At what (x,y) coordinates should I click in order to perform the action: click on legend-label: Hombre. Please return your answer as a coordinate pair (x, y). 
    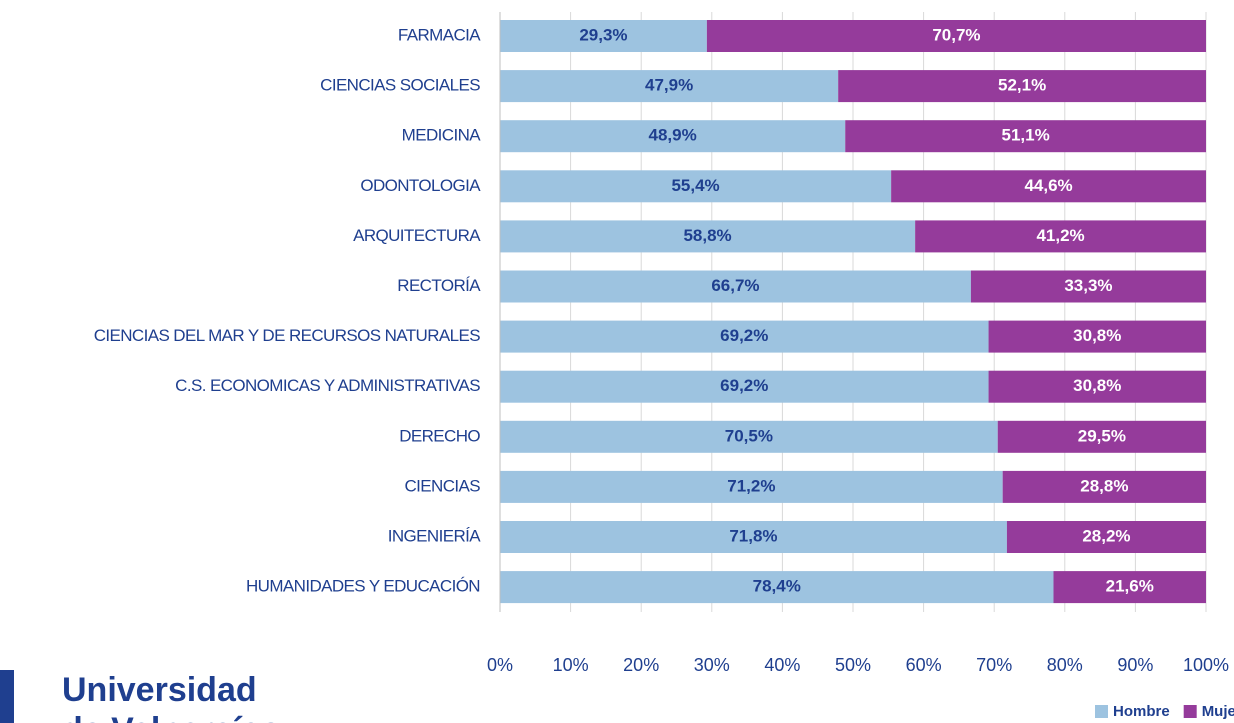
    Looking at the image, I should click on (1141, 711).